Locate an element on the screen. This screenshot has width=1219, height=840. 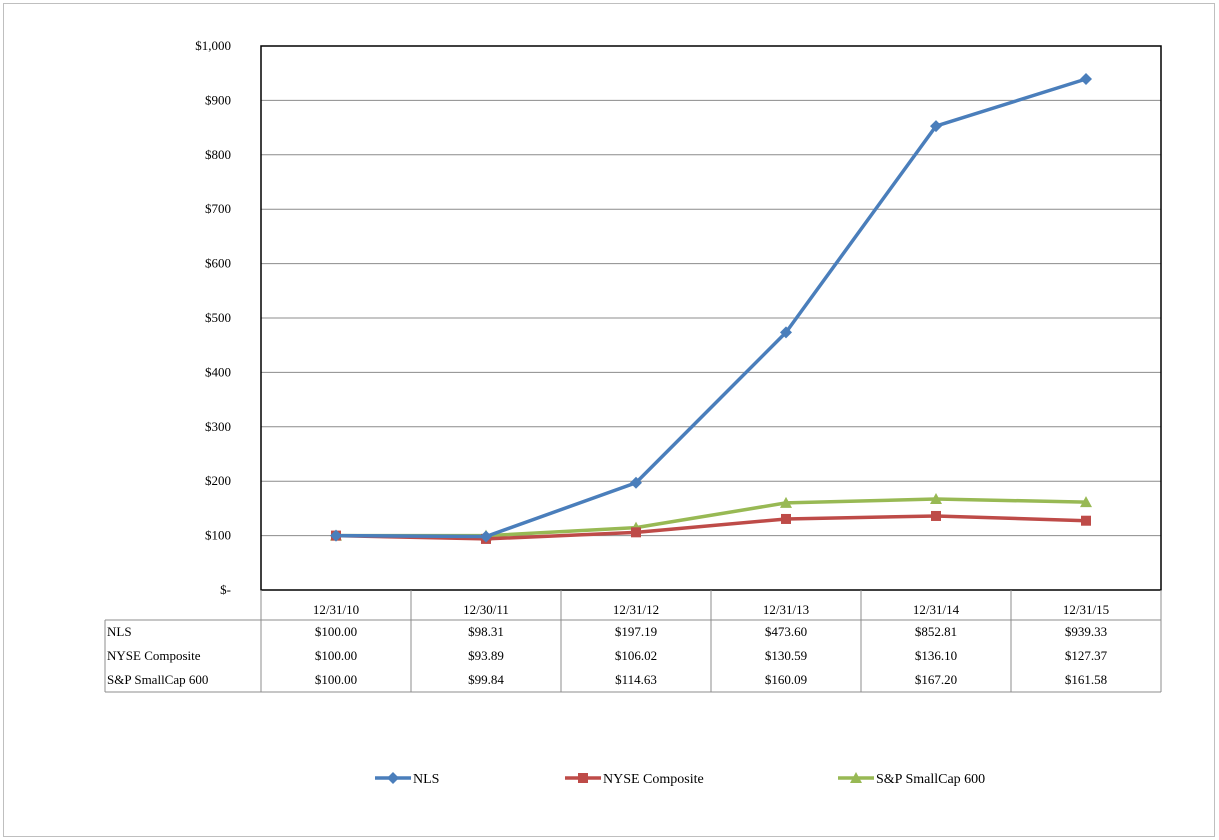
table-cell-value: $114.63 is located at coordinates (636, 679).